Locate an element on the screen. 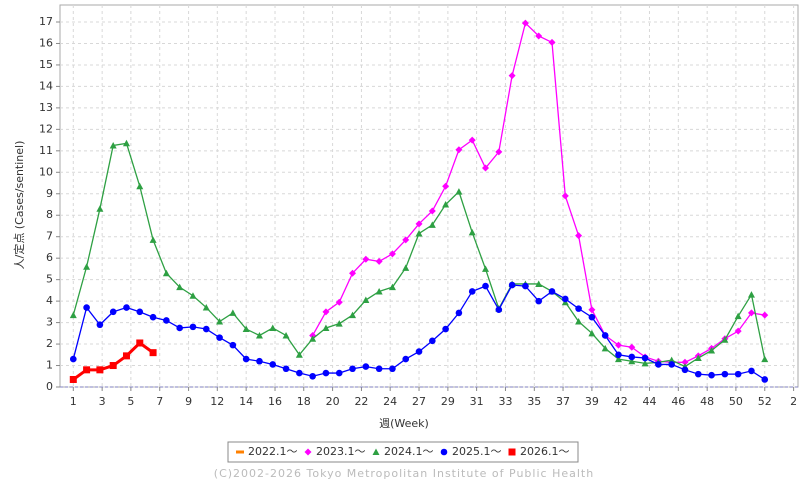  y-axis-label: 人/定点 (Cases/sentinel) is located at coordinates (19, 205).